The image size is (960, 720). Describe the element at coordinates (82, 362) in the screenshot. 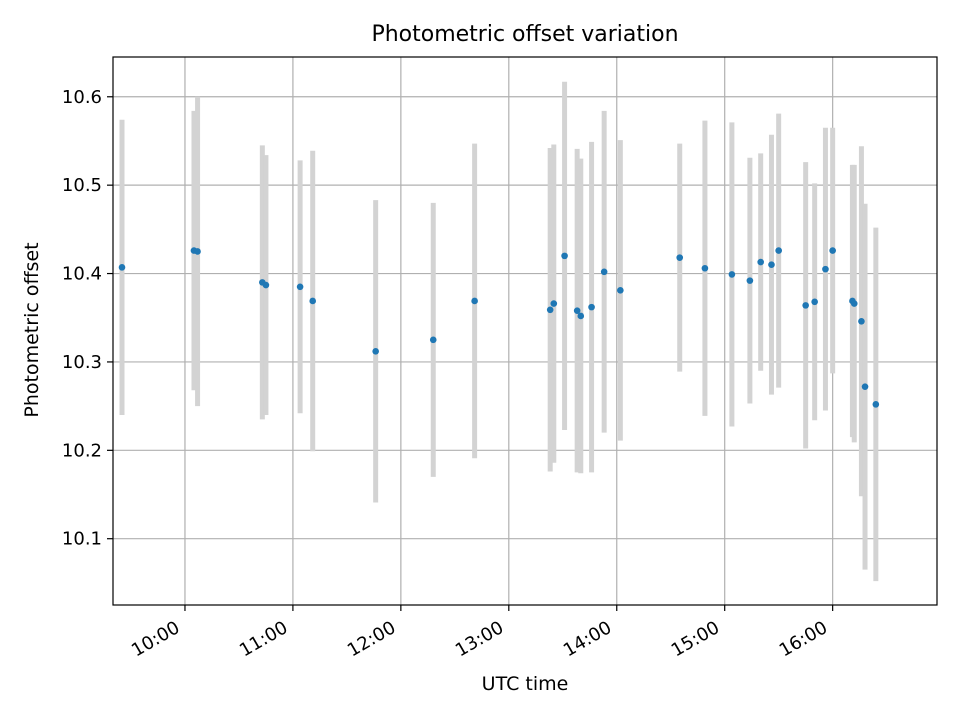

I see `y-tick-label: 10.3` at that location.